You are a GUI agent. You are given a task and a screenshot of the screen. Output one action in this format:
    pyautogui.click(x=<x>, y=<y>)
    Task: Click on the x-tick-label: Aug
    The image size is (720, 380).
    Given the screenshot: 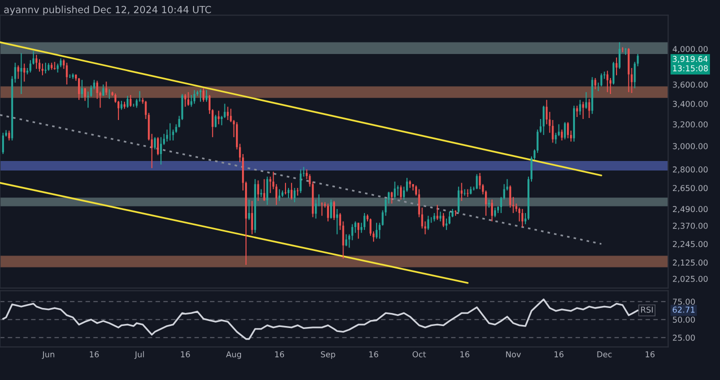 What is the action you would take?
    pyautogui.click(x=233, y=355)
    